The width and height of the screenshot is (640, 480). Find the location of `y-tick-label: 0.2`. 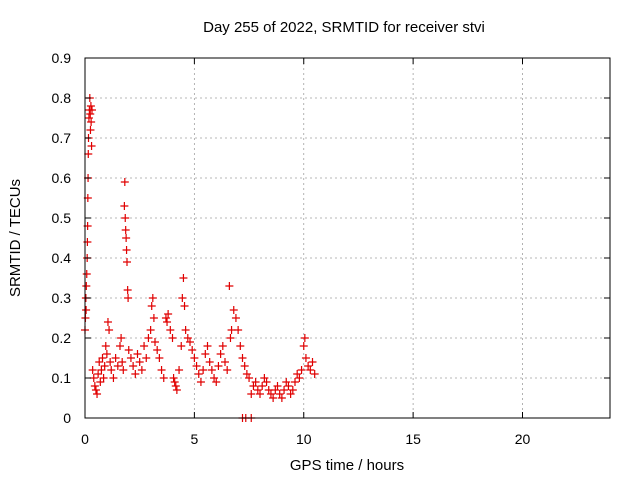

y-tick-label: 0.2 is located at coordinates (62, 338).